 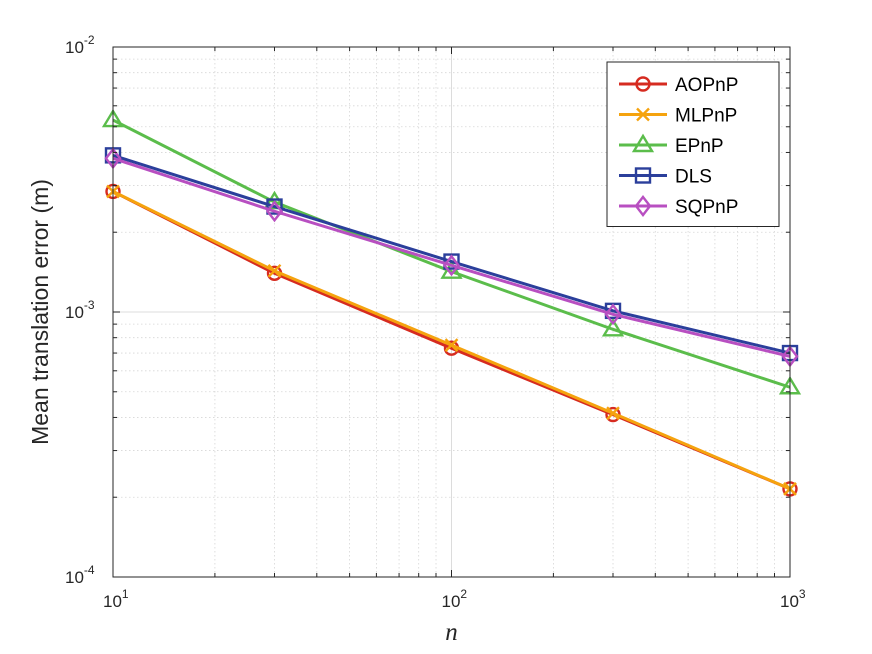 What do you see at coordinates (40, 312) in the screenshot?
I see `y-axis-label: Mean translation error (m)` at bounding box center [40, 312].